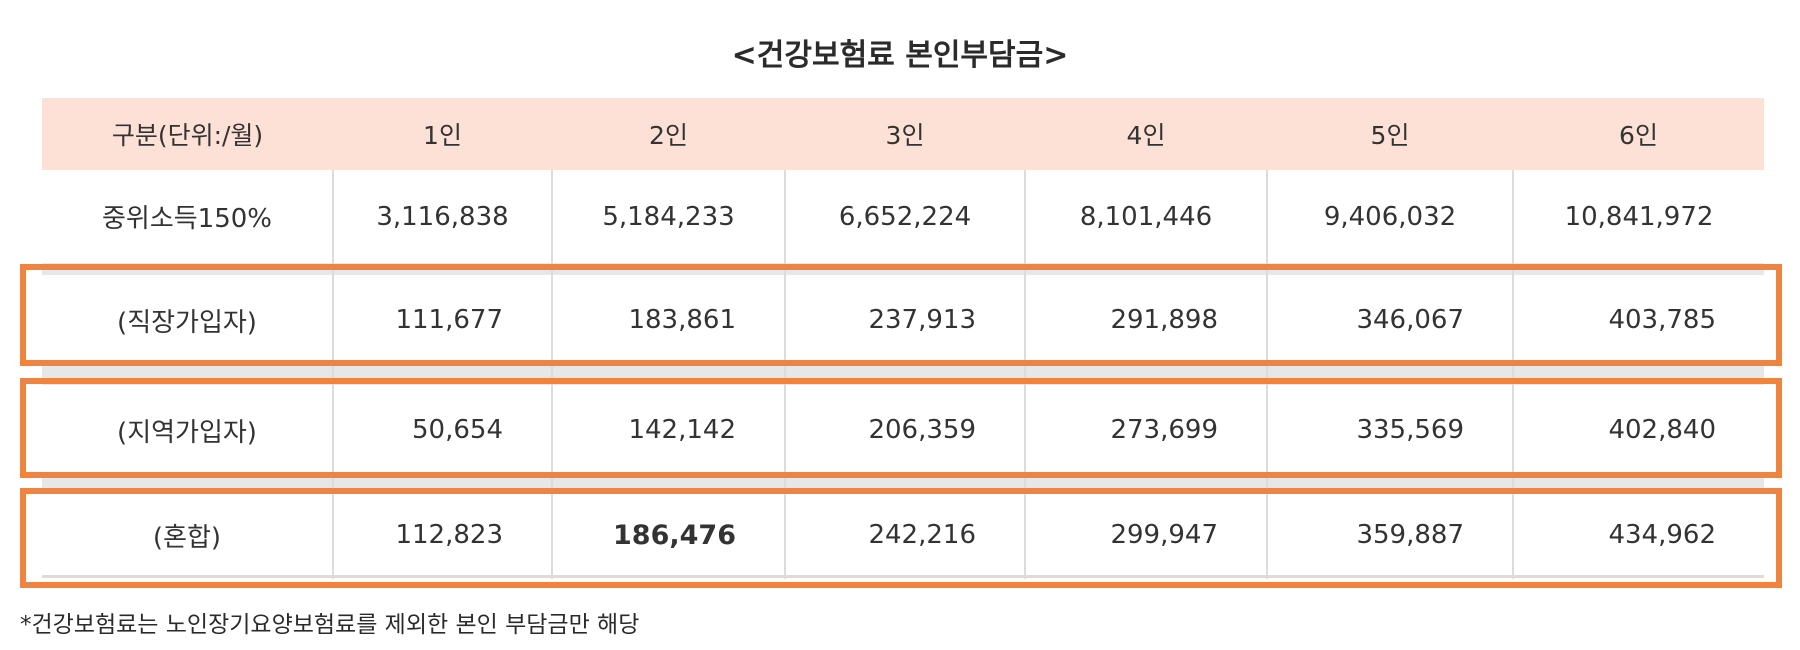 Image resolution: width=1800 pixels, height=650 pixels. What do you see at coordinates (1389, 430) in the screenshot?
I see `table-cell: 335,569` at bounding box center [1389, 430].